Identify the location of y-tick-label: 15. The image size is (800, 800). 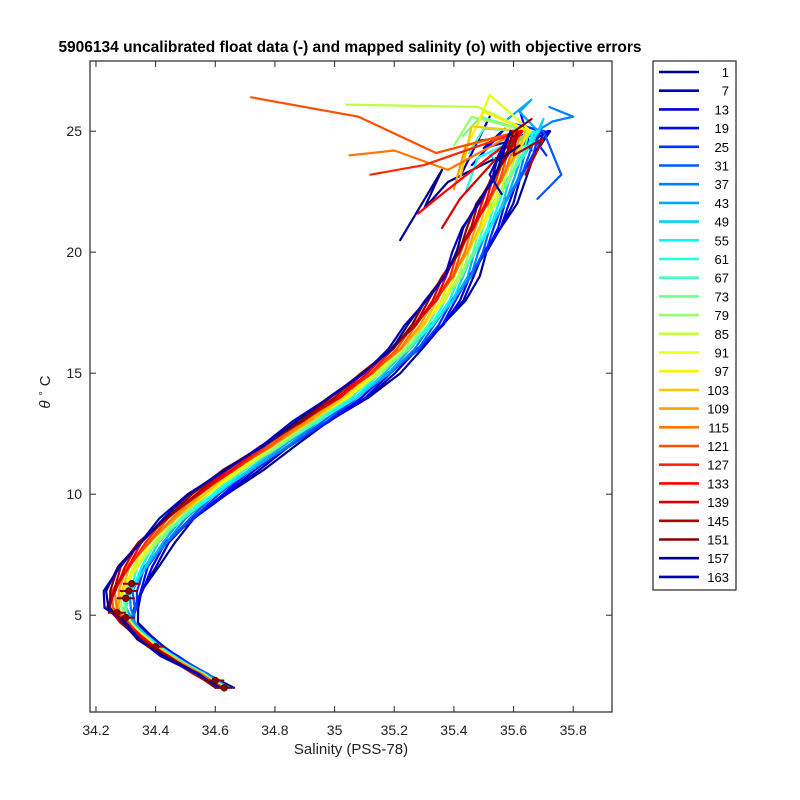
(74, 373).